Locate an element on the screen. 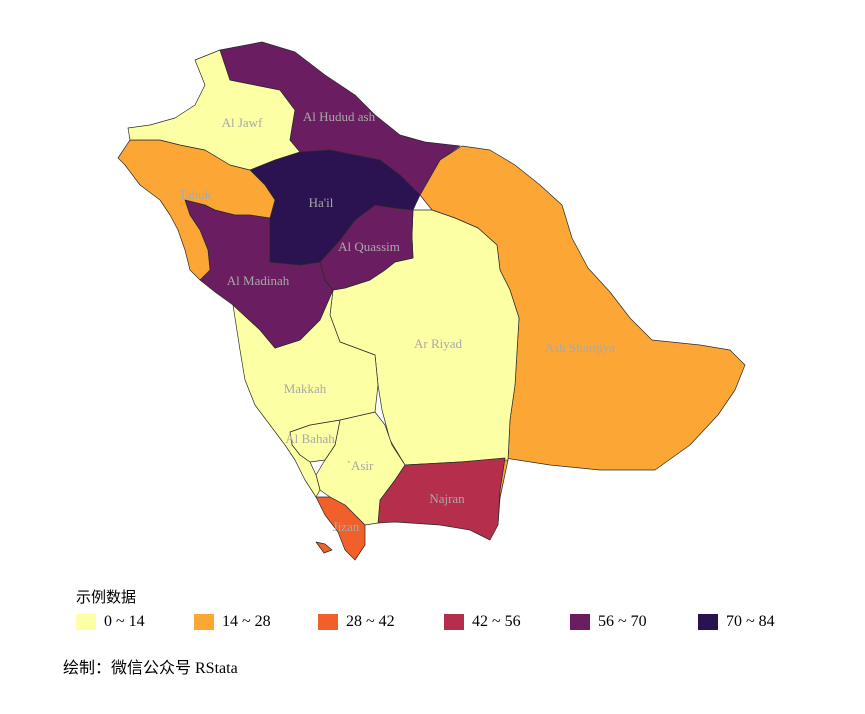 The width and height of the screenshot is (865, 714). legend-item: 42 ~ 56 is located at coordinates (482, 622).